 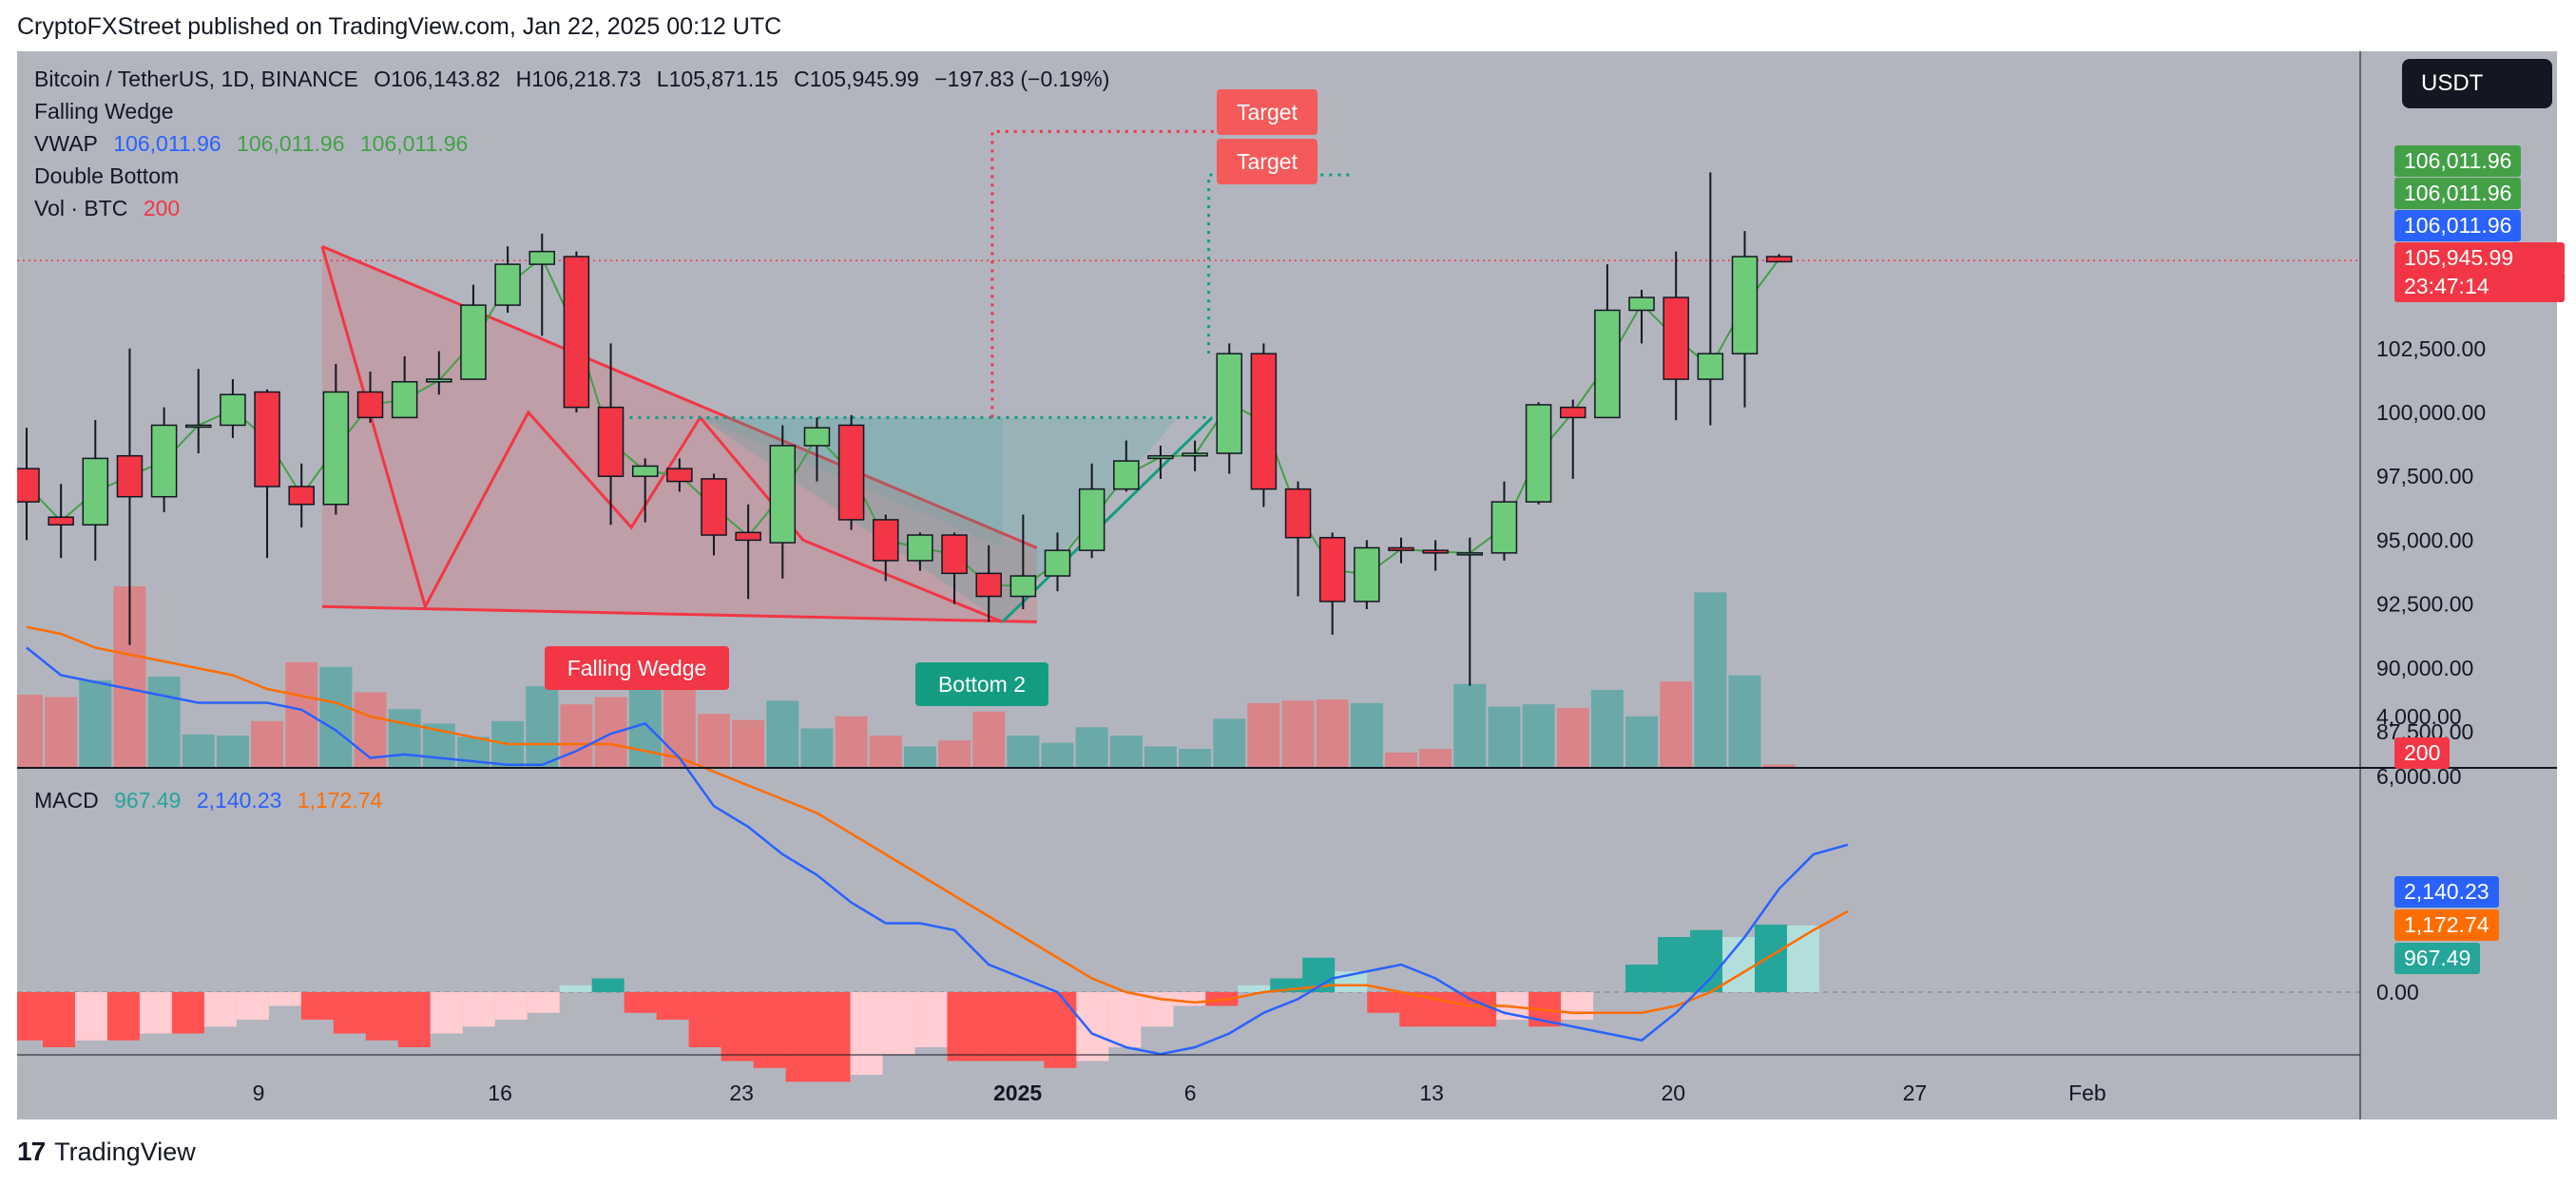 I want to click on tradingview-logo-icon: 17, so click(x=32, y=1151).